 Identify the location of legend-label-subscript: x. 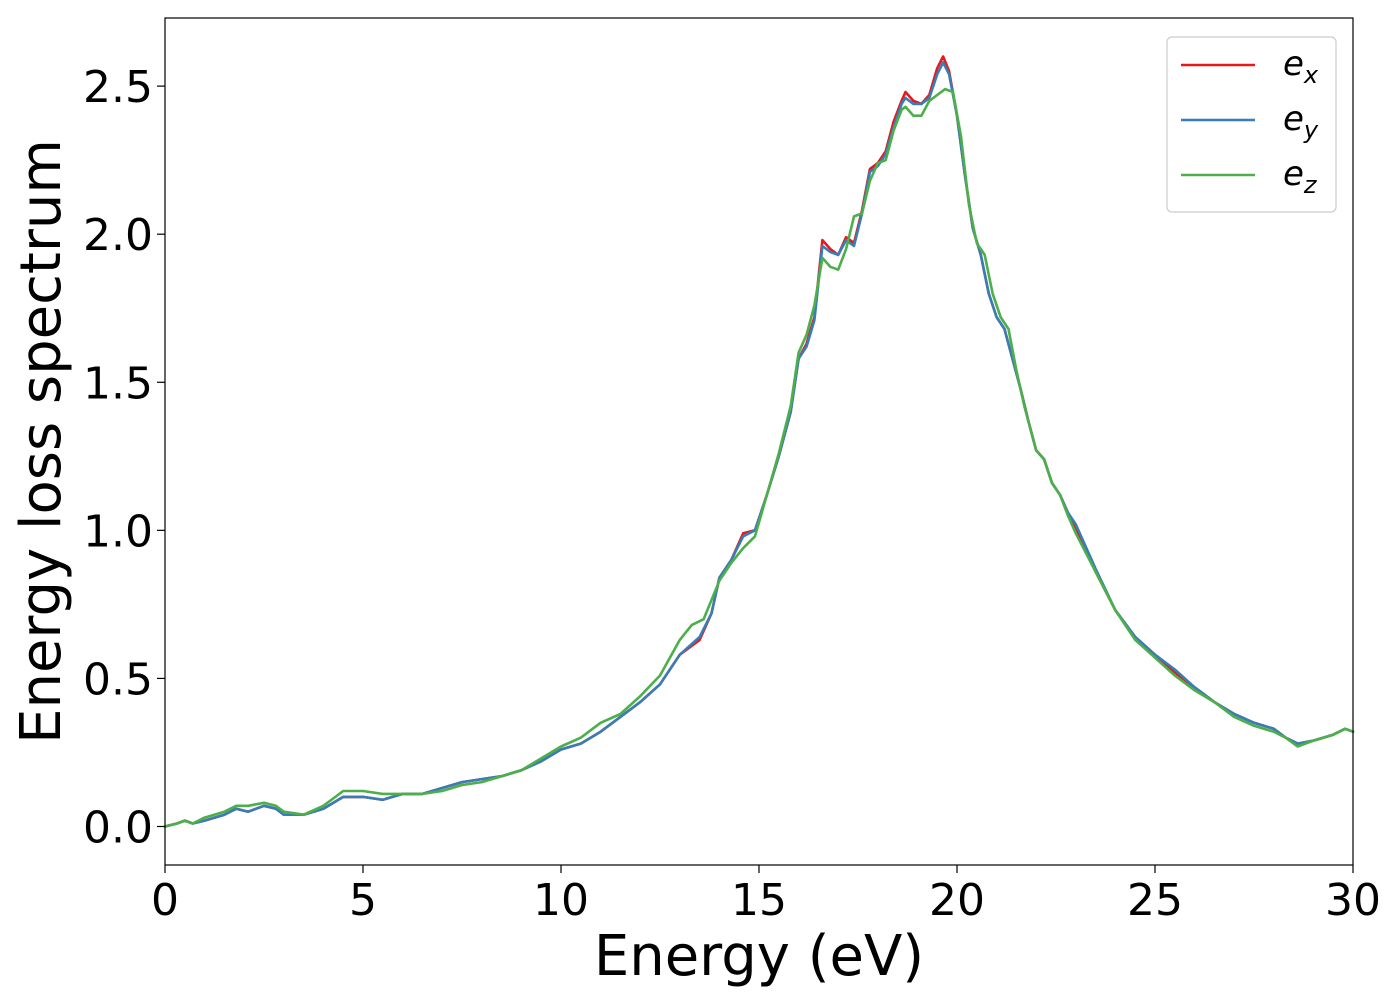
(1311, 75).